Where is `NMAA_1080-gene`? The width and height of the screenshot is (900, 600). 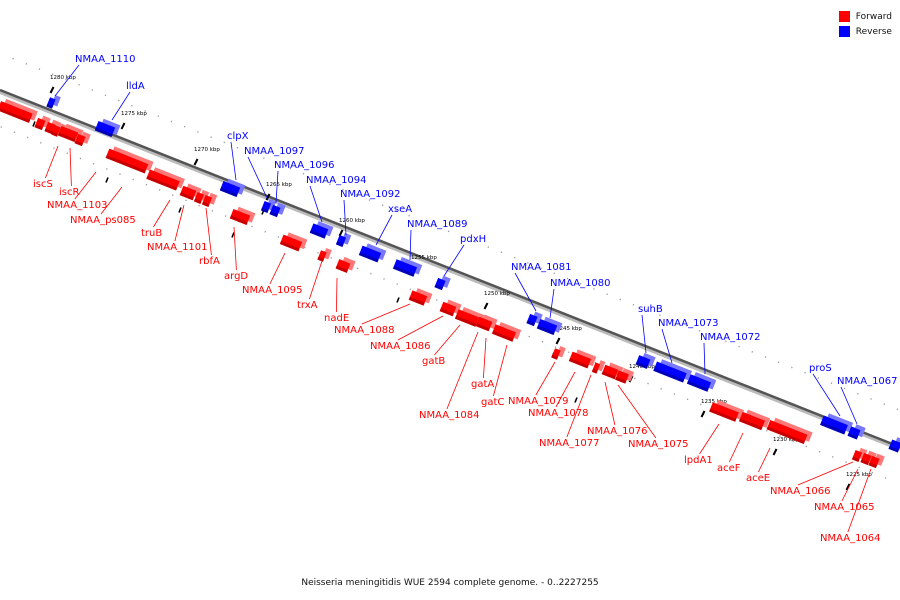
NMAA_1080-gene is located at coordinates (549, 325).